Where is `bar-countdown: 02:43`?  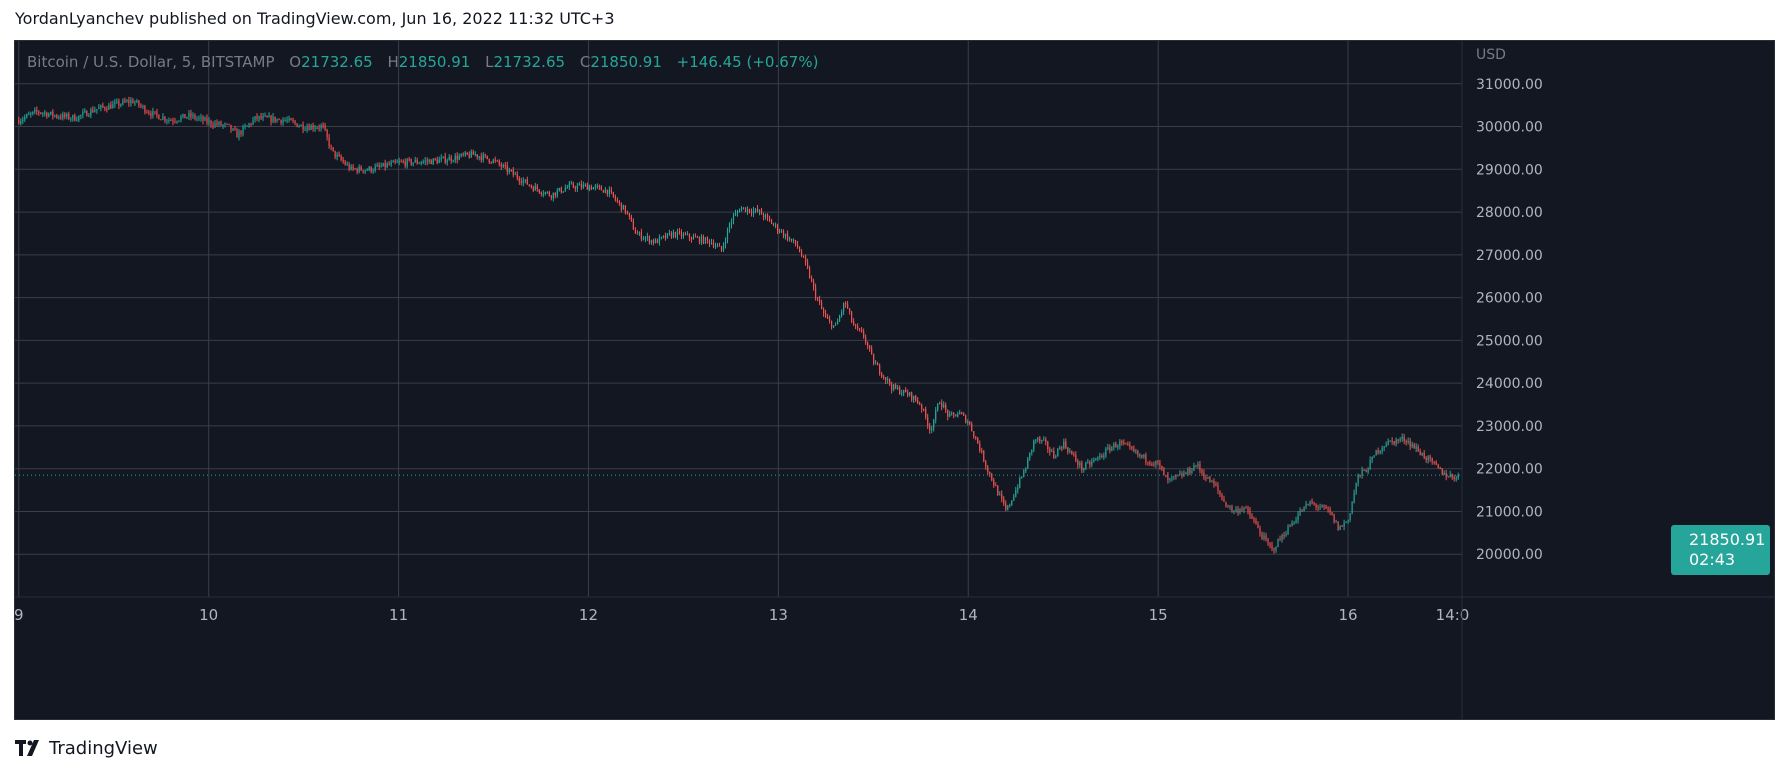
bar-countdown: 02:43 is located at coordinates (1712, 559).